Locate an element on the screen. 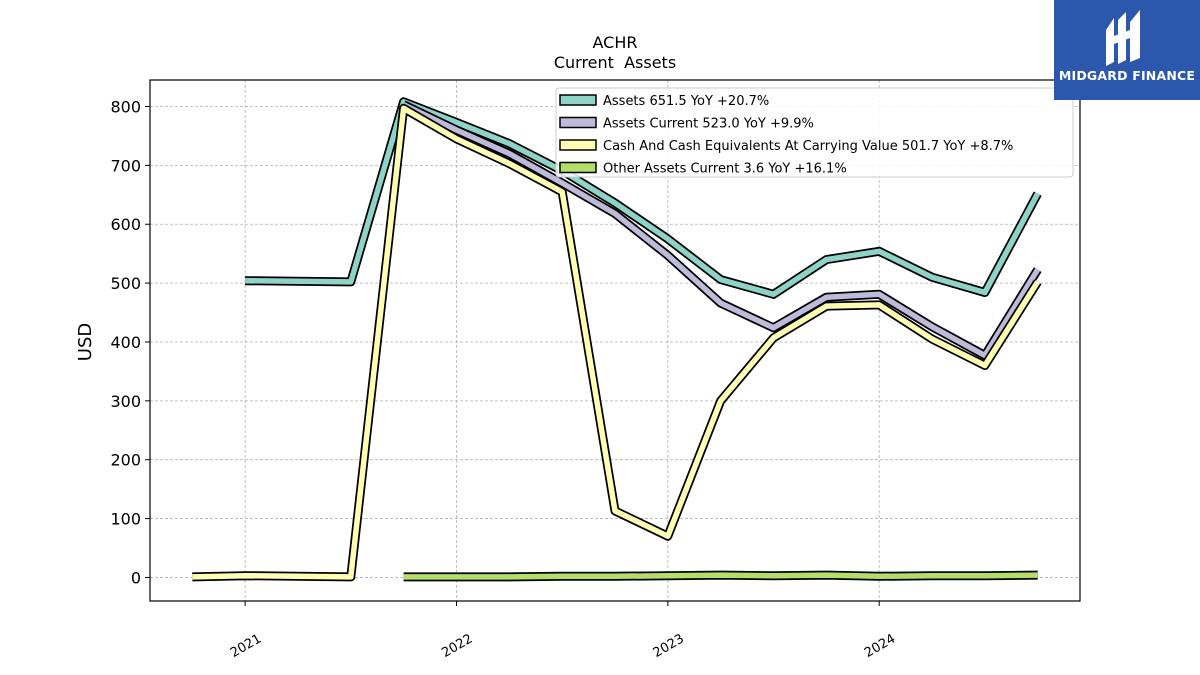 The height and width of the screenshot is (675, 1200). y-tick-label: 800 is located at coordinates (125, 106).